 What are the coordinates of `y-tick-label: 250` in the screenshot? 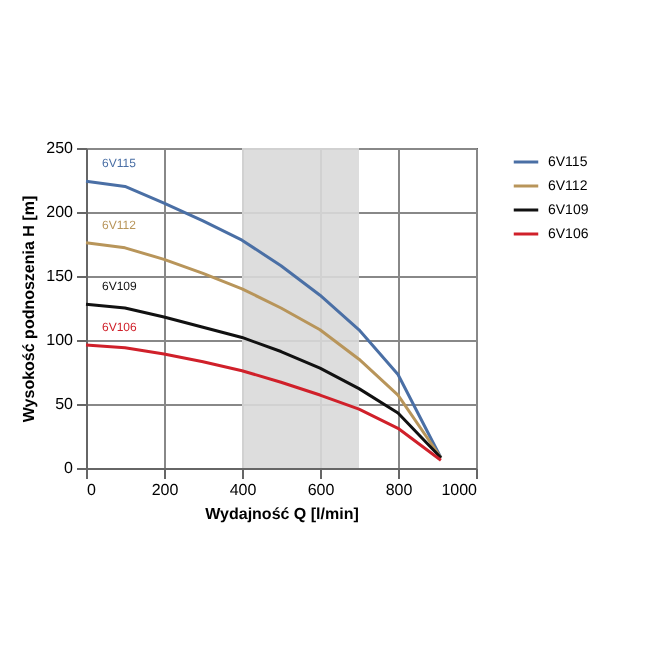 It's located at (60, 148).